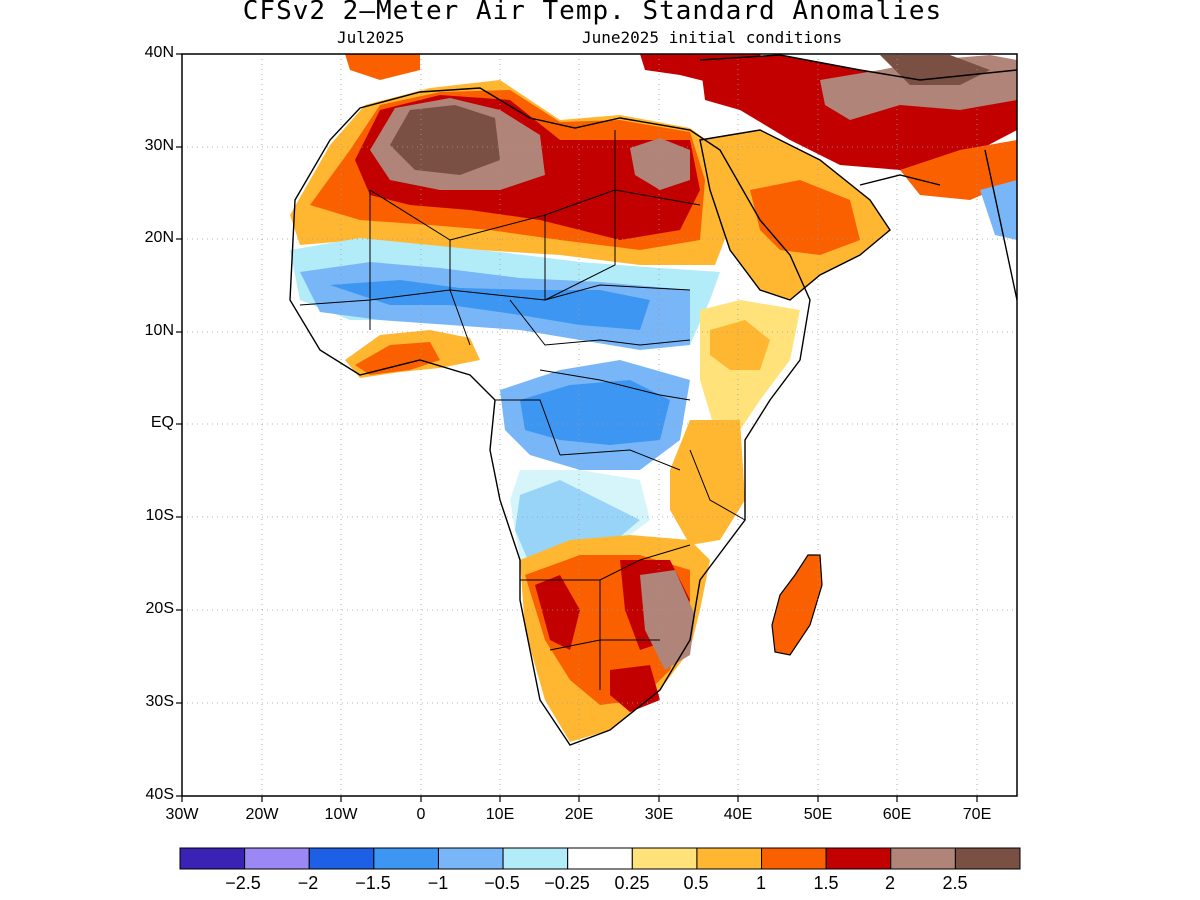  I want to click on lat-label-30n: 30N, so click(159, 145).